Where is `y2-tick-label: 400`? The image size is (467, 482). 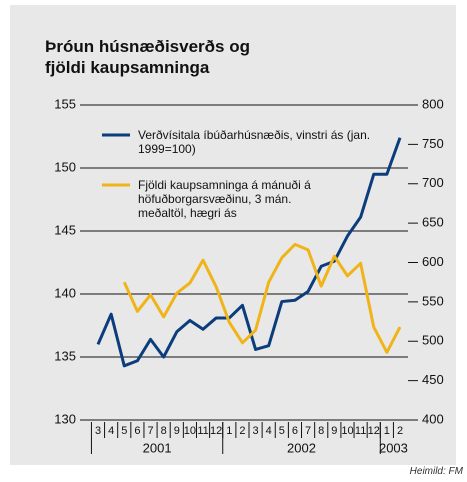
y2-tick-label: 400 is located at coordinates (433, 418).